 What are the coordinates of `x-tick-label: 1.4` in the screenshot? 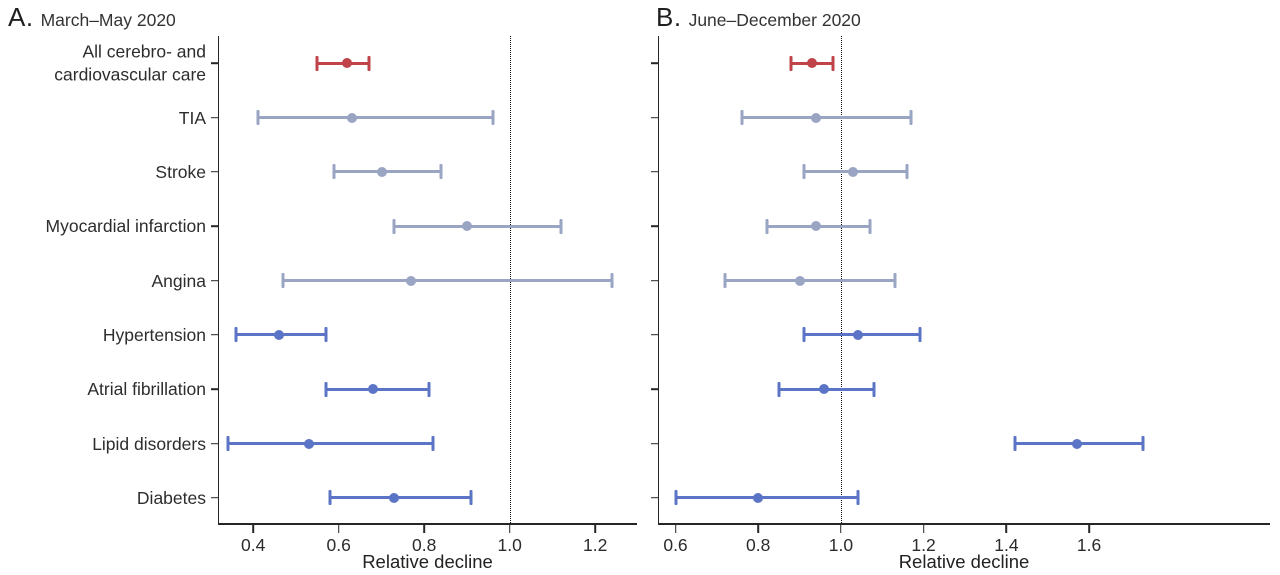 It's located at (1006, 545).